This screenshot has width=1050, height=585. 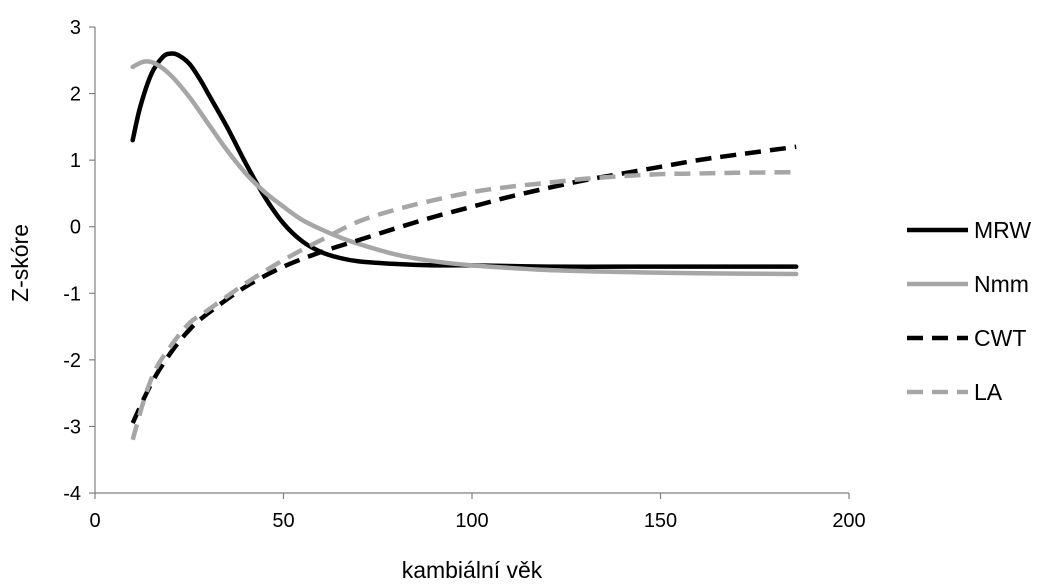 What do you see at coordinates (72, 361) in the screenshot?
I see `y-tick-label: -2` at bounding box center [72, 361].